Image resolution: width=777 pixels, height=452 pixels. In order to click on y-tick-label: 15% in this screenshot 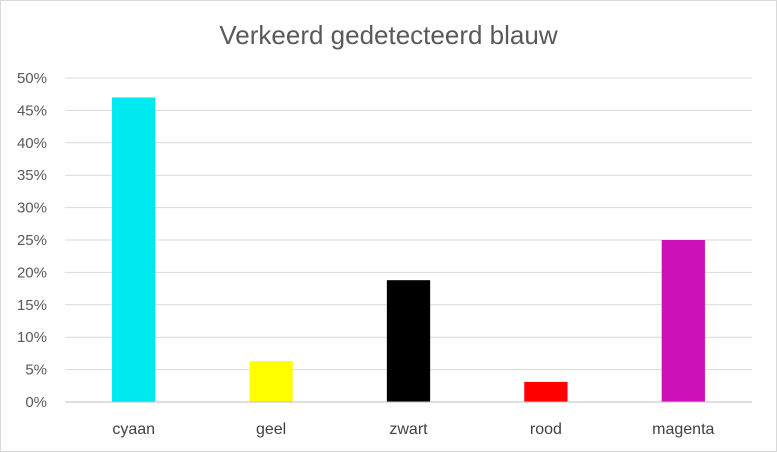, I will do `click(32, 305)`.